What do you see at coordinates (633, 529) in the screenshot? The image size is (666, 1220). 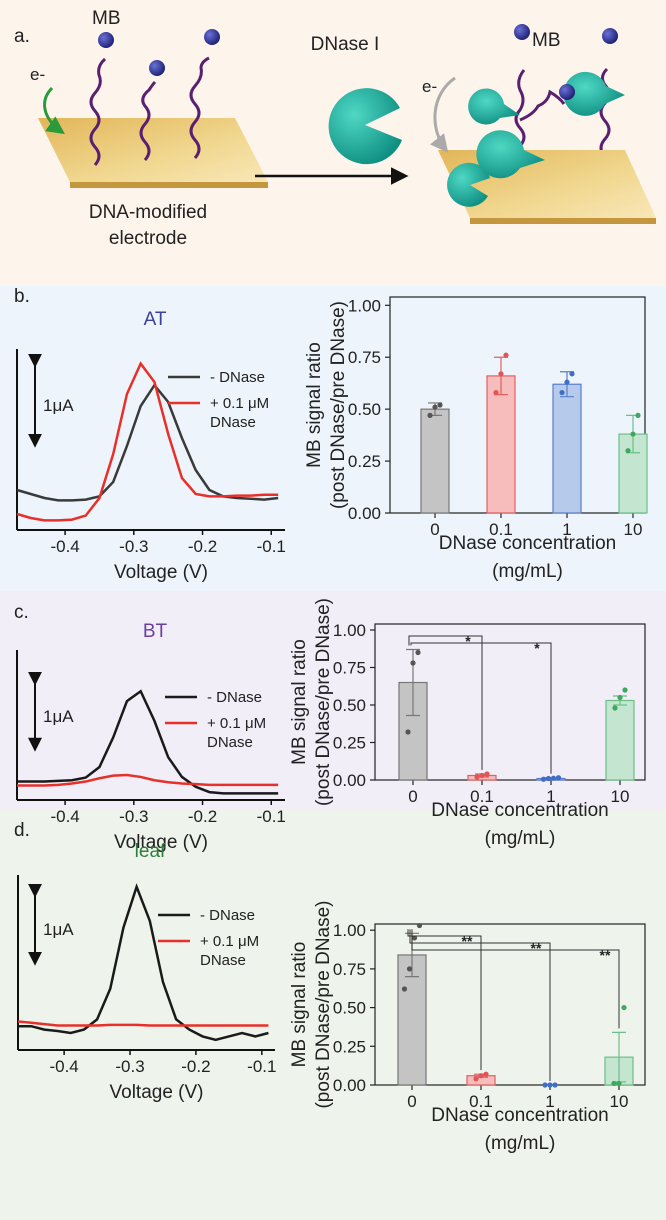 I see `x-tick-label: 10` at bounding box center [633, 529].